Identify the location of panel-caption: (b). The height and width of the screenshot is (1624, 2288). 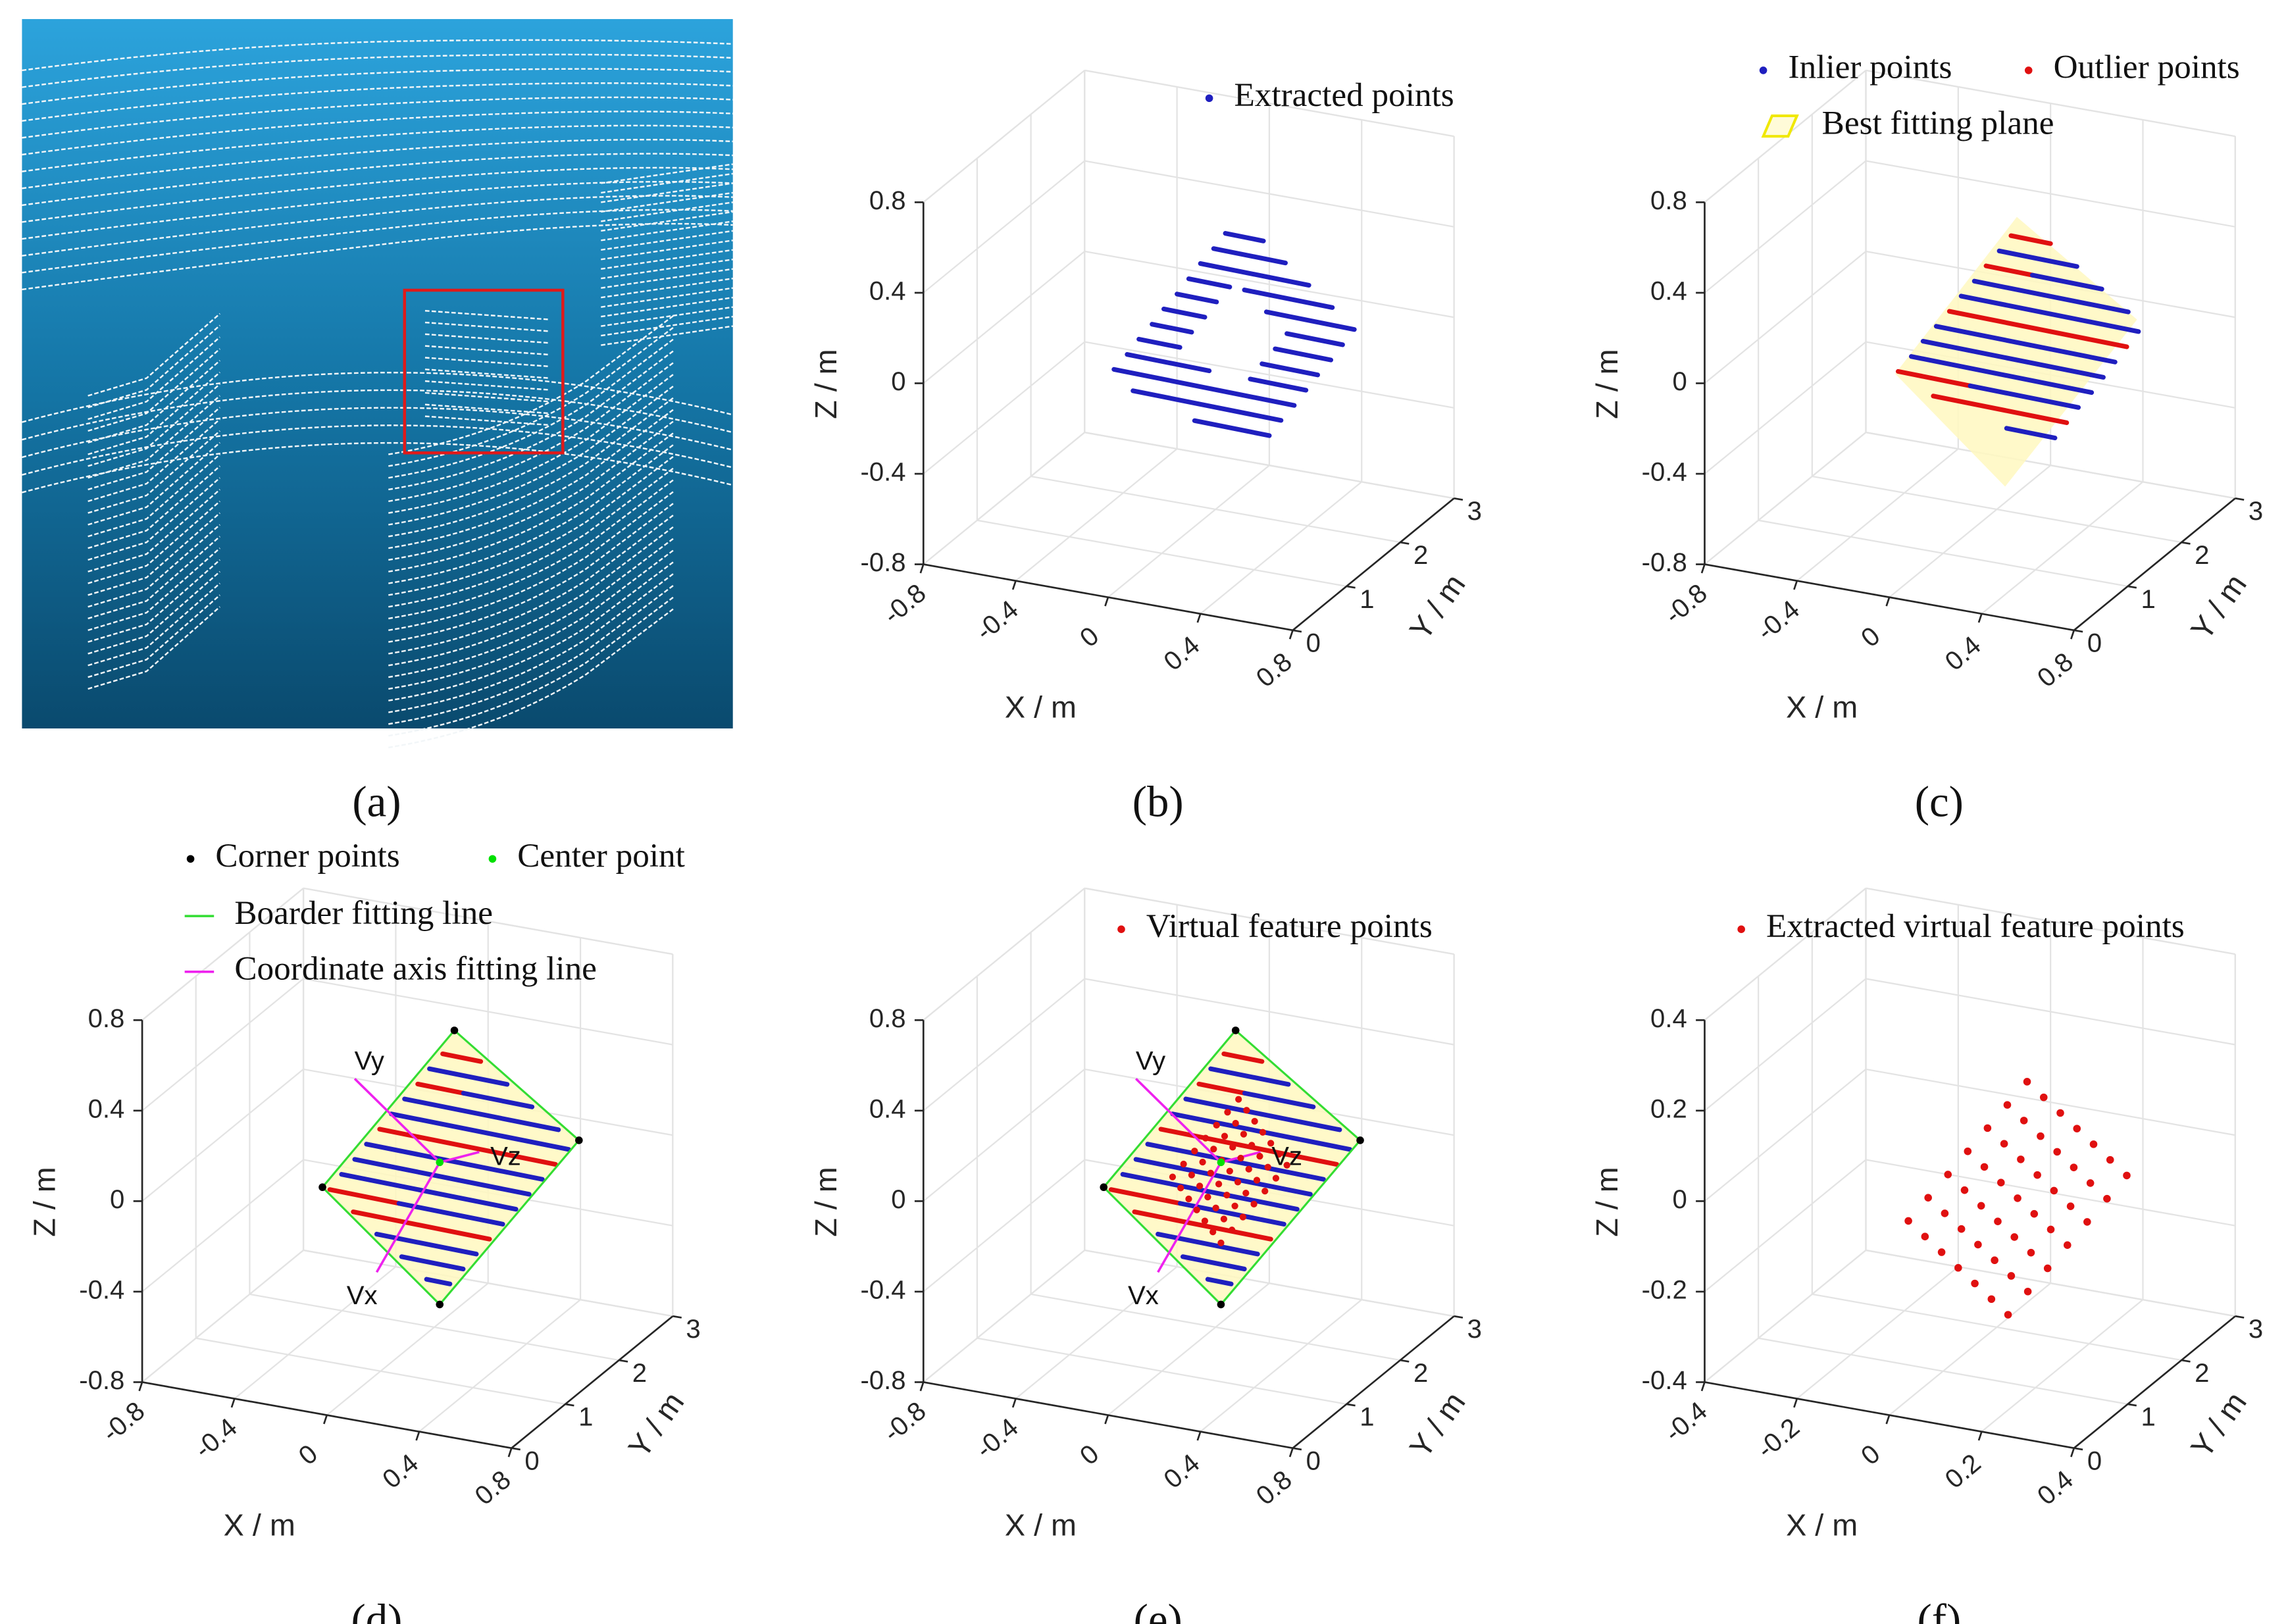
(1158, 801).